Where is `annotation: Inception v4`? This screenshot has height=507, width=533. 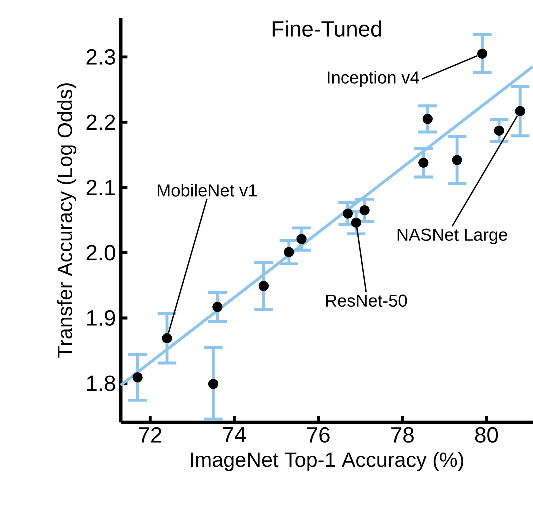
annotation: Inception v4 is located at coordinates (374, 79).